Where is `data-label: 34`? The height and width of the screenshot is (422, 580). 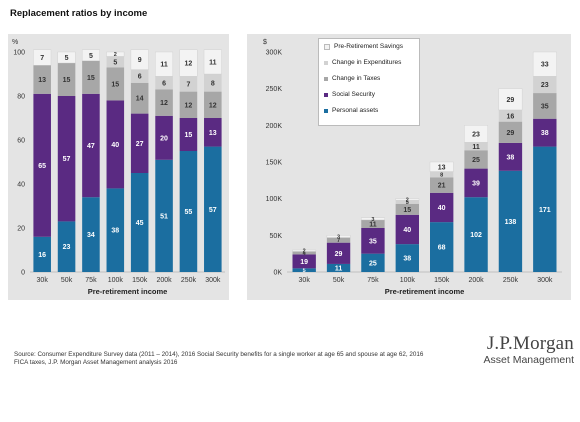
data-label: 34 is located at coordinates (91, 235).